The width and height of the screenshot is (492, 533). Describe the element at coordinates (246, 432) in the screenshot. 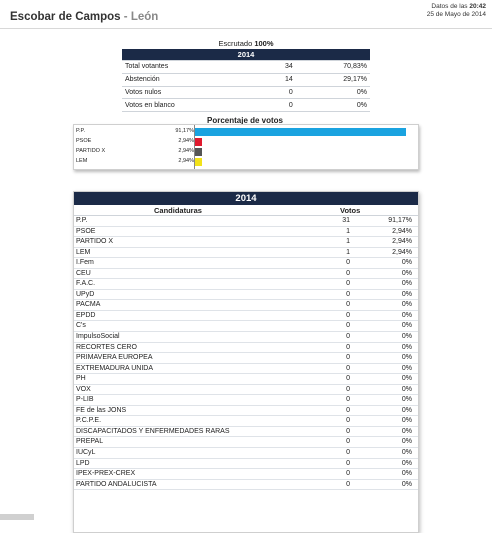

I see `table-row: DISCAPACITADOS Y ENFERMEDADES RARAS 0 0%` at that location.